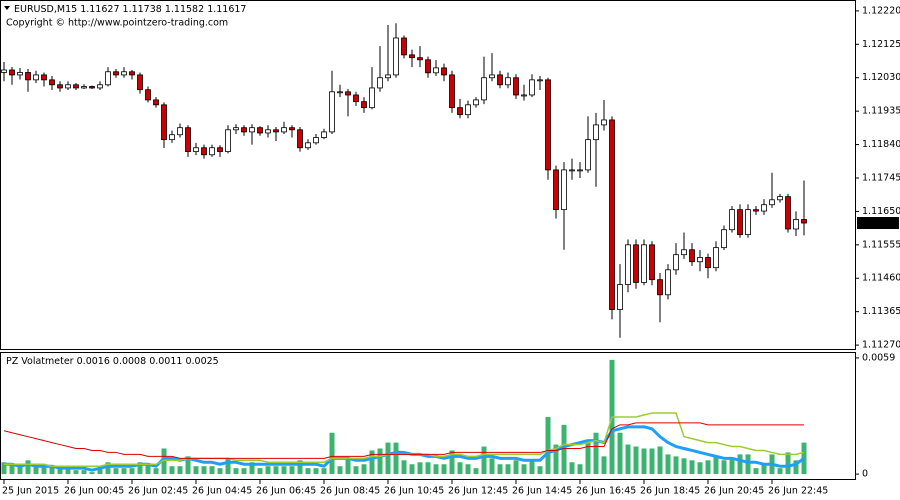 The image size is (900, 500). Describe the element at coordinates (158, 491) in the screenshot. I see `x-tick-label: 26 Jun 02:45` at that location.